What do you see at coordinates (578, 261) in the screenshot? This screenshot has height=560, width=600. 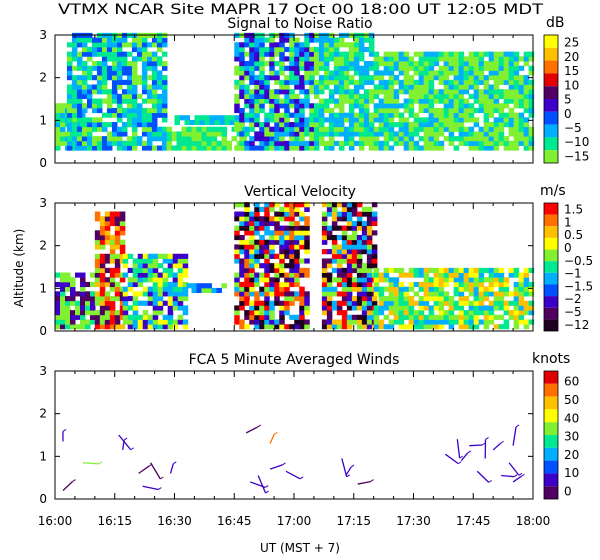 I see `colorbar-label: −0.5` at bounding box center [578, 261].